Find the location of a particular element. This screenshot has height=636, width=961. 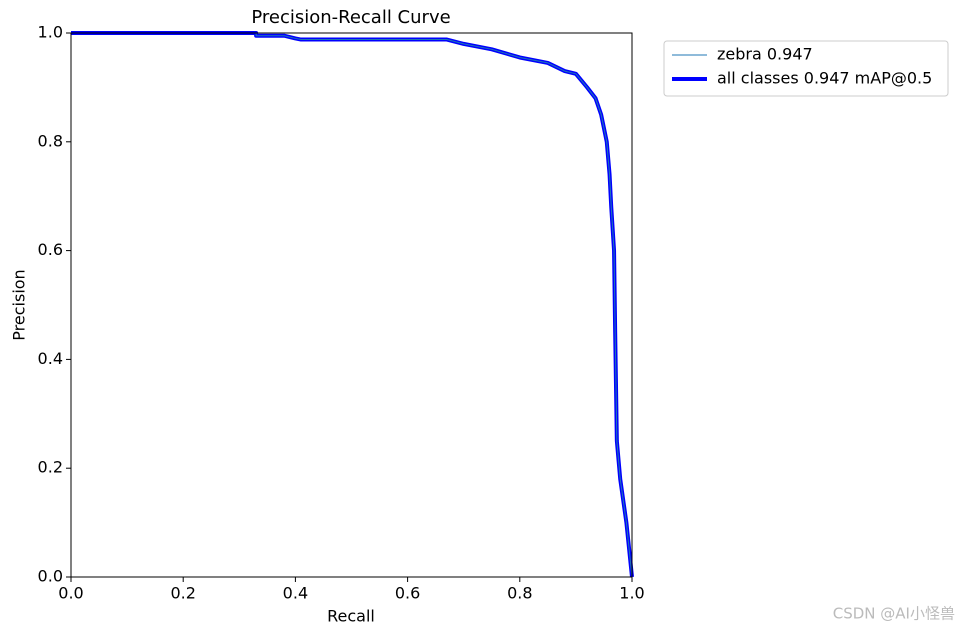

legend-label: zebra 0.947 is located at coordinates (765, 54).